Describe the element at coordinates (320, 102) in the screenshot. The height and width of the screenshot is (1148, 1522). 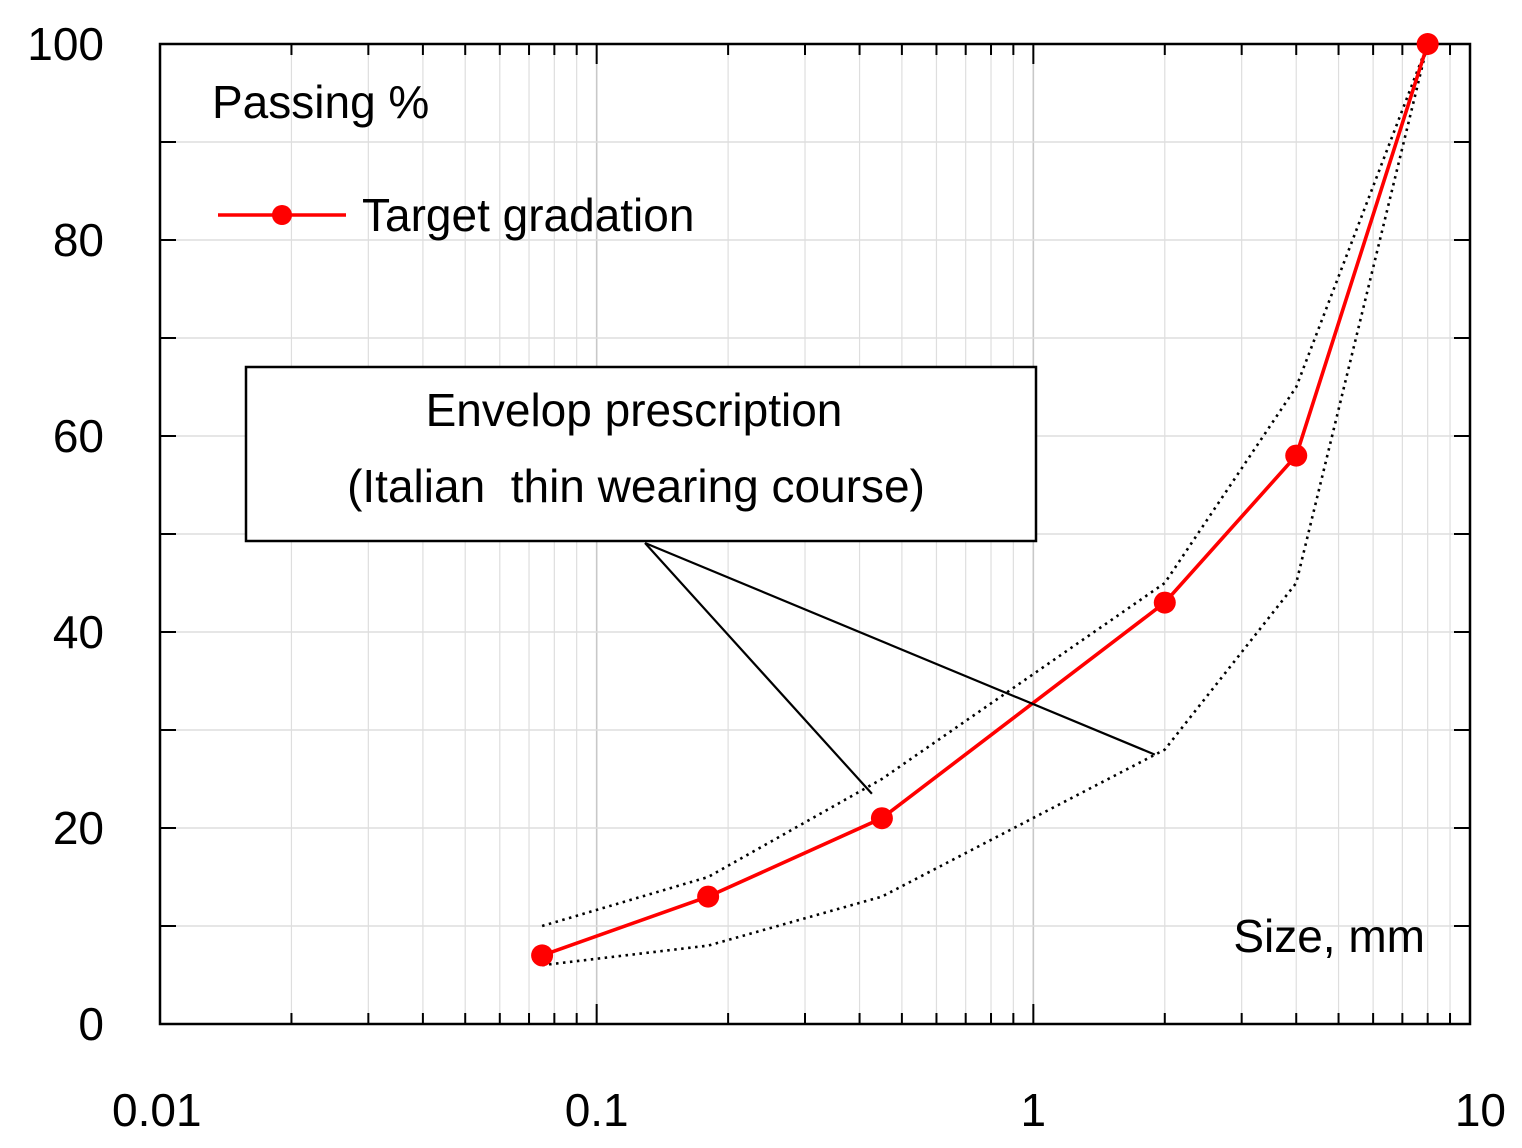
I see `y-axis-label: Passing %` at that location.